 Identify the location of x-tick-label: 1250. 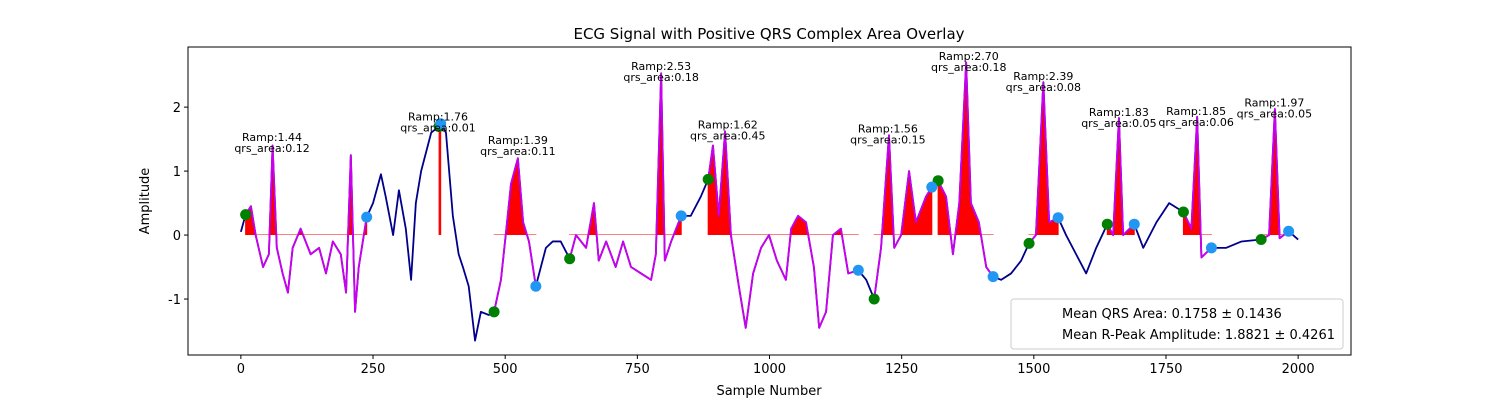
(901, 369).